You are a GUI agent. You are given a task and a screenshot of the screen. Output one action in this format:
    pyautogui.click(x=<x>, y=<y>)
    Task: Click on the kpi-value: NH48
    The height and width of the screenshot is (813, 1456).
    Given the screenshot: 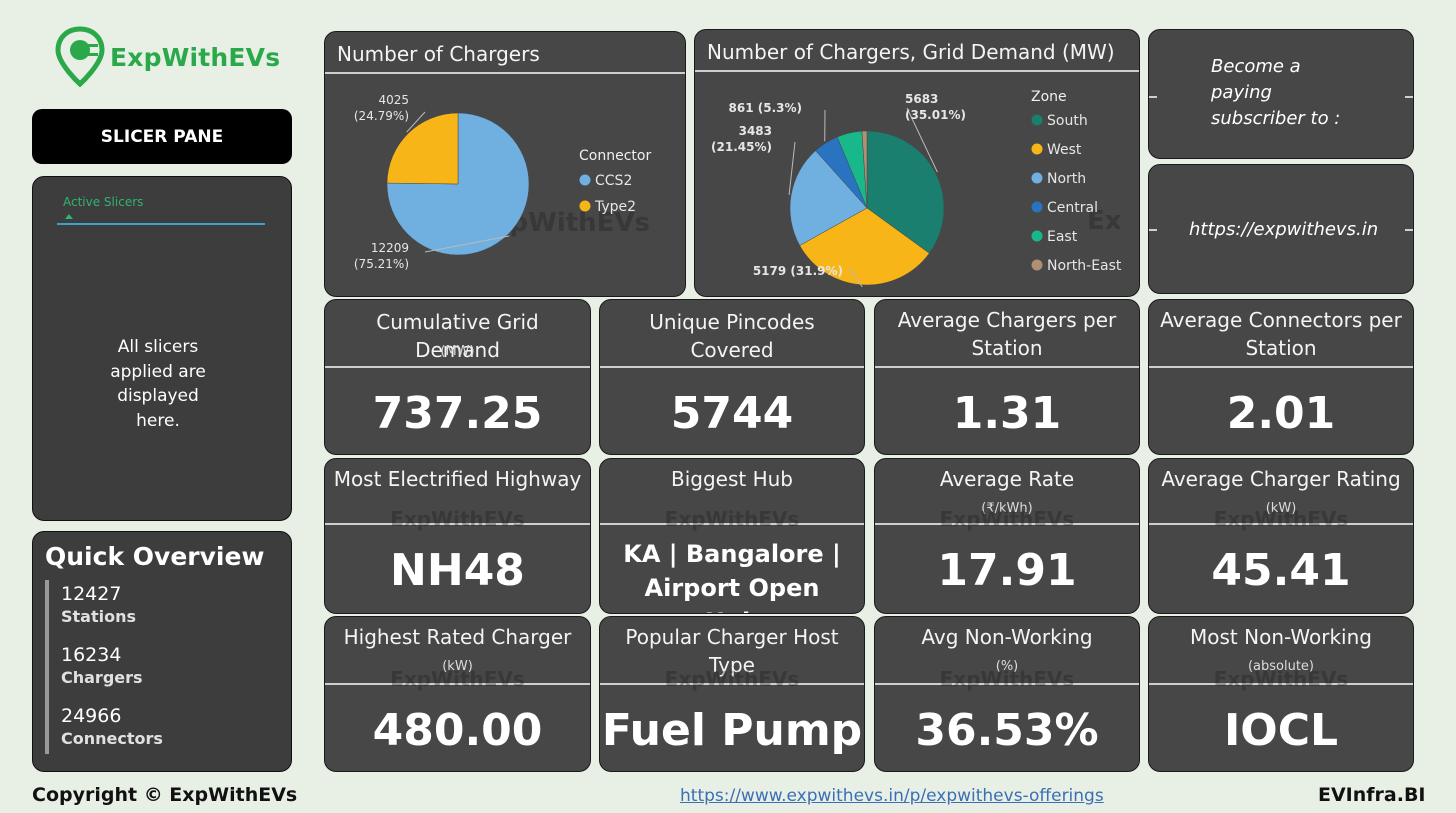 What is the action you would take?
    pyautogui.click(x=457, y=570)
    